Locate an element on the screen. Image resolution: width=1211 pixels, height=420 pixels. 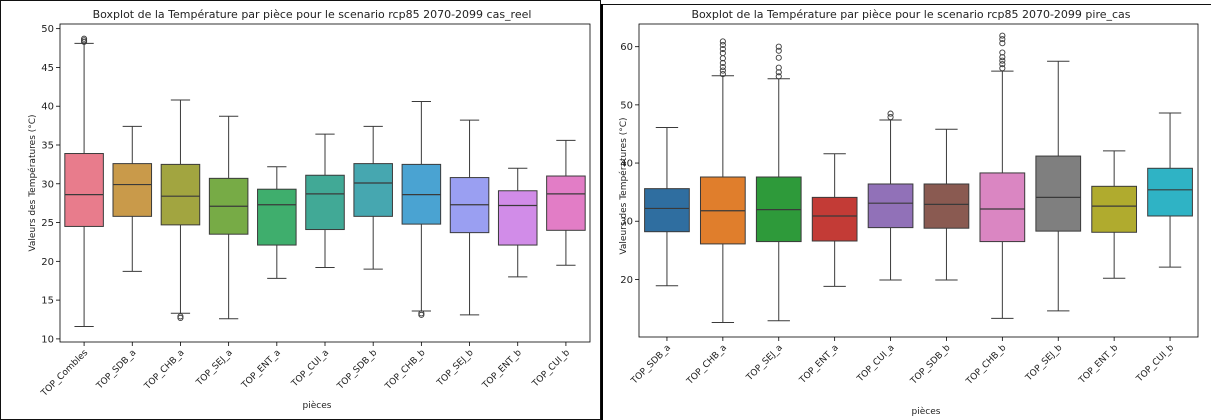
box-TOP_SEJ_b is located at coordinates (1058, 193).